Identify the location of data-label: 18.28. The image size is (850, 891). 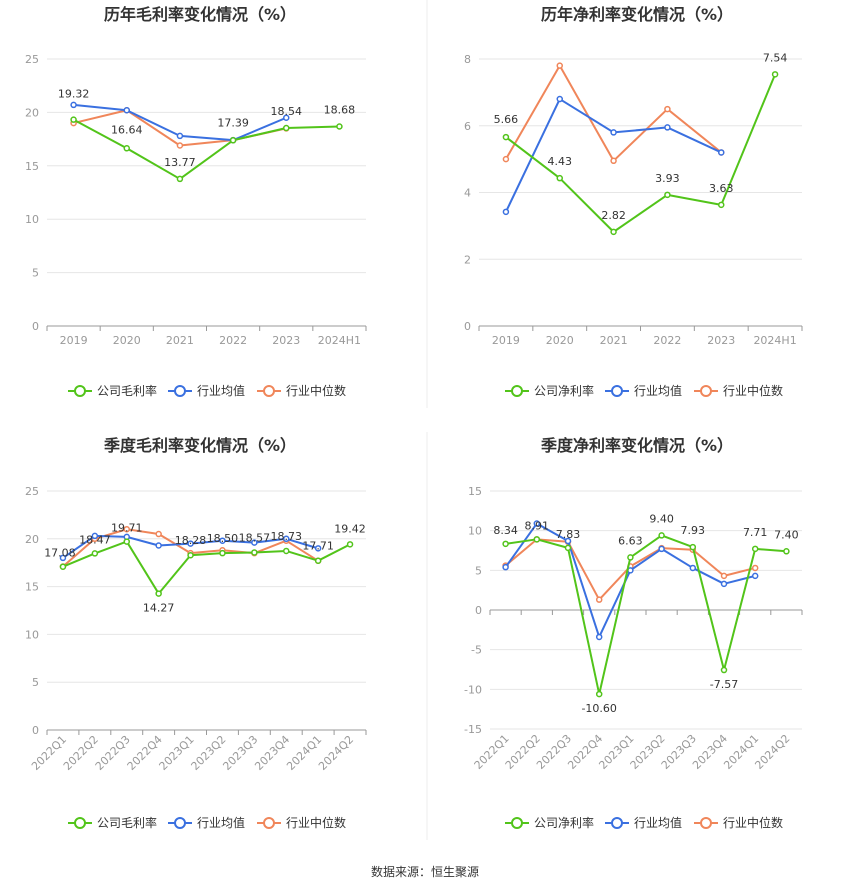
(191, 540).